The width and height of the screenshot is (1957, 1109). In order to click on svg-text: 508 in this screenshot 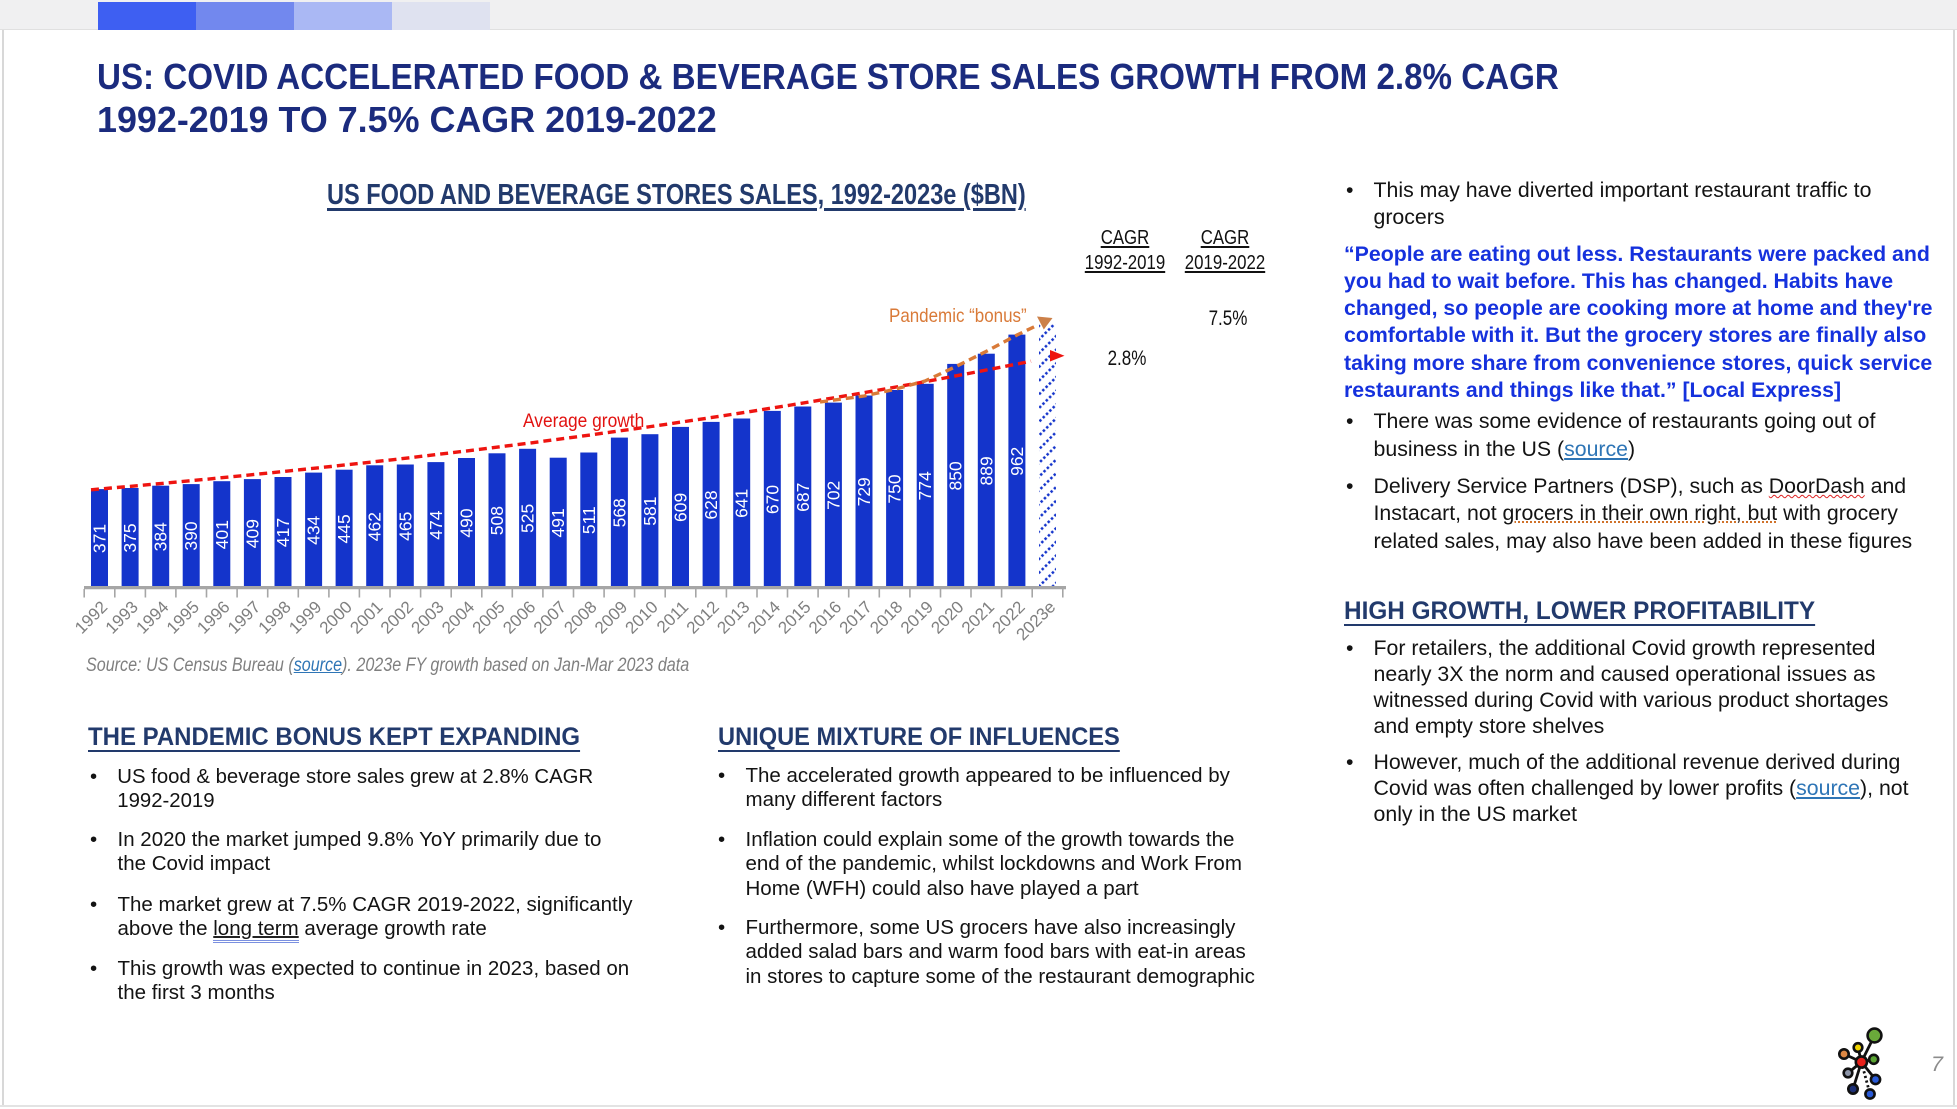, I will do `click(497, 520)`.